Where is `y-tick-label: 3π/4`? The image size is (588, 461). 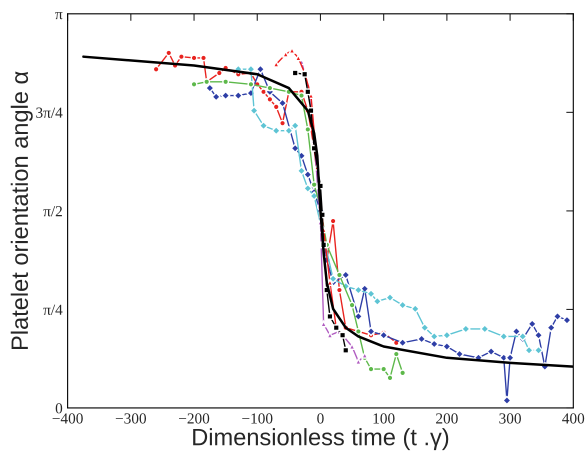 y-tick-label: 3π/4 is located at coordinates (49, 113).